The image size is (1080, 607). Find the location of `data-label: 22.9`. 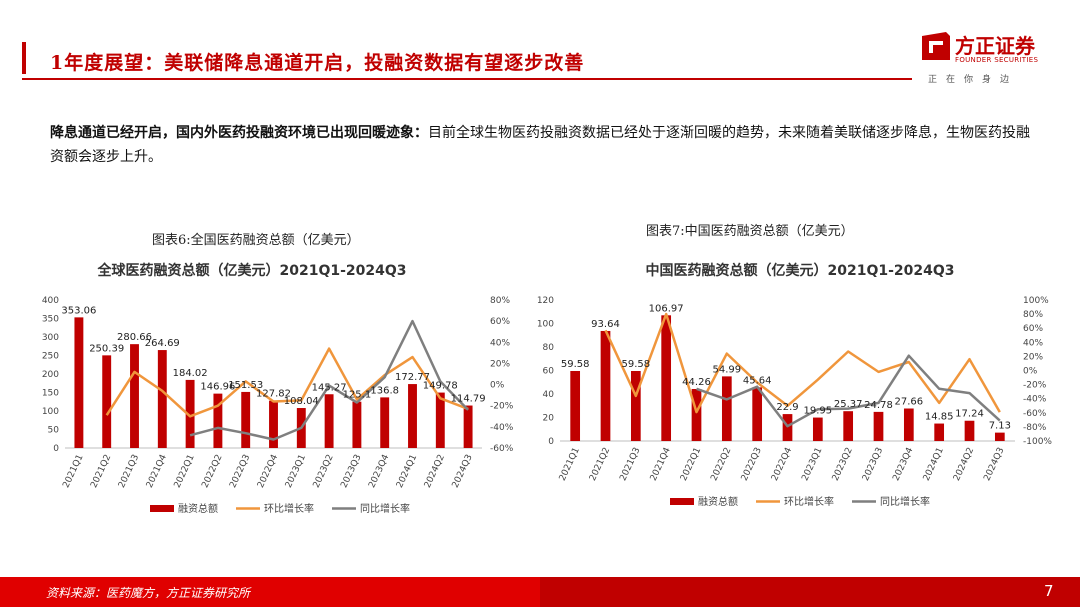

data-label: 22.9 is located at coordinates (787, 407).